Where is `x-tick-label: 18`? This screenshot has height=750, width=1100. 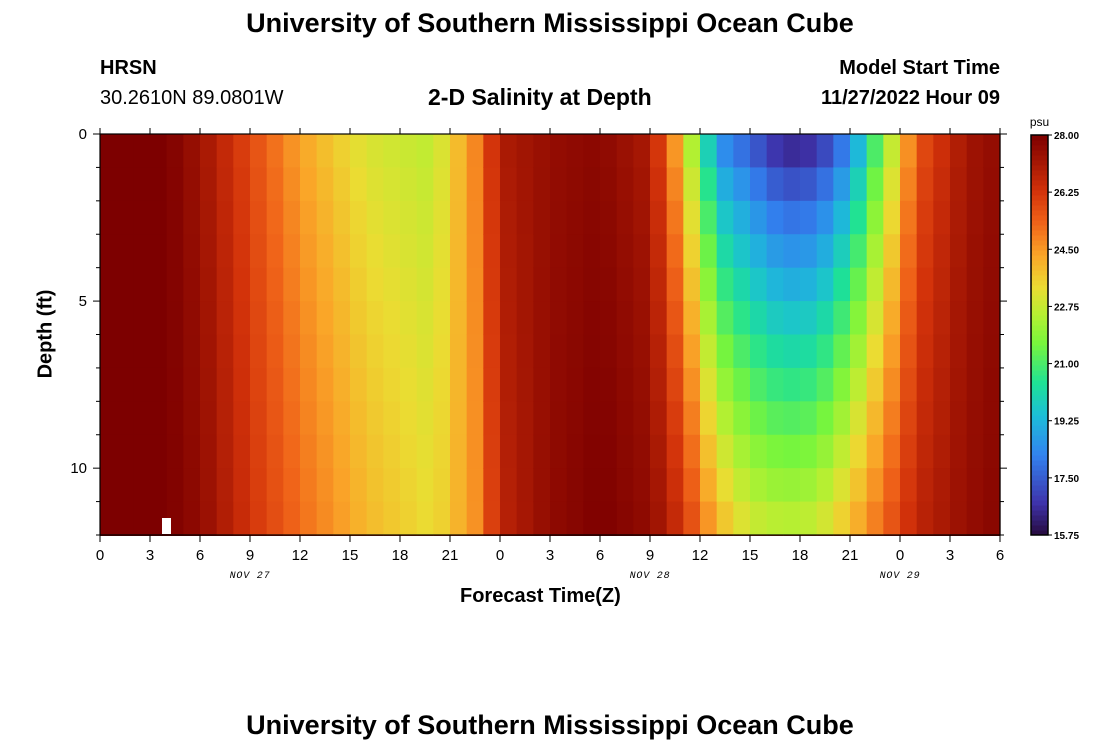
x-tick-label: 18 is located at coordinates (400, 555).